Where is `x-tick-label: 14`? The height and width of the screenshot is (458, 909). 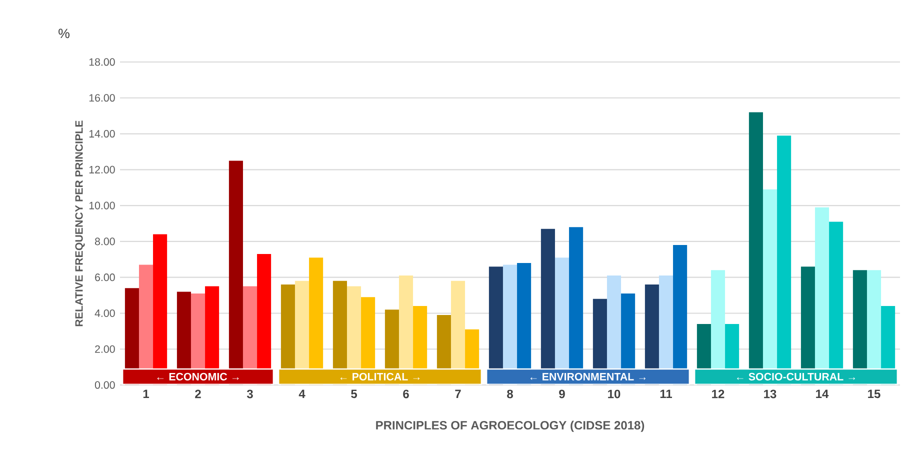 x-tick-label: 14 is located at coordinates (822, 394).